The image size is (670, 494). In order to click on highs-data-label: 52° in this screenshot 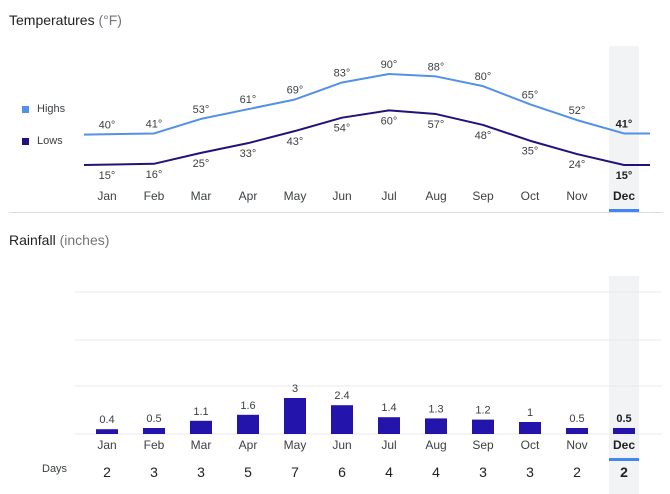, I will do `click(577, 111)`.